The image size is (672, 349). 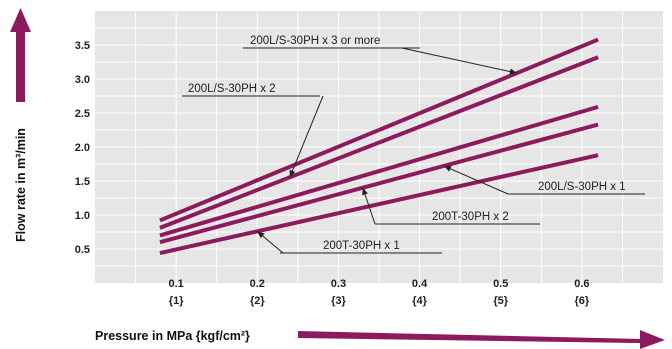 I want to click on annotation-5: 200T-30PH x 1, so click(x=349, y=242).